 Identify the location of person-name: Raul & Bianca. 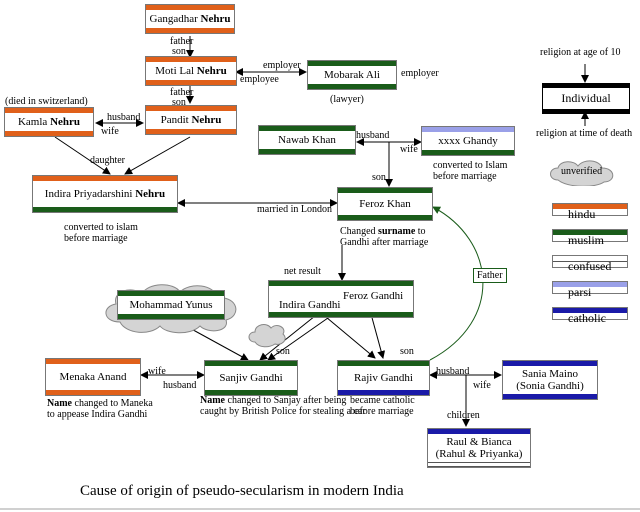
(479, 442).